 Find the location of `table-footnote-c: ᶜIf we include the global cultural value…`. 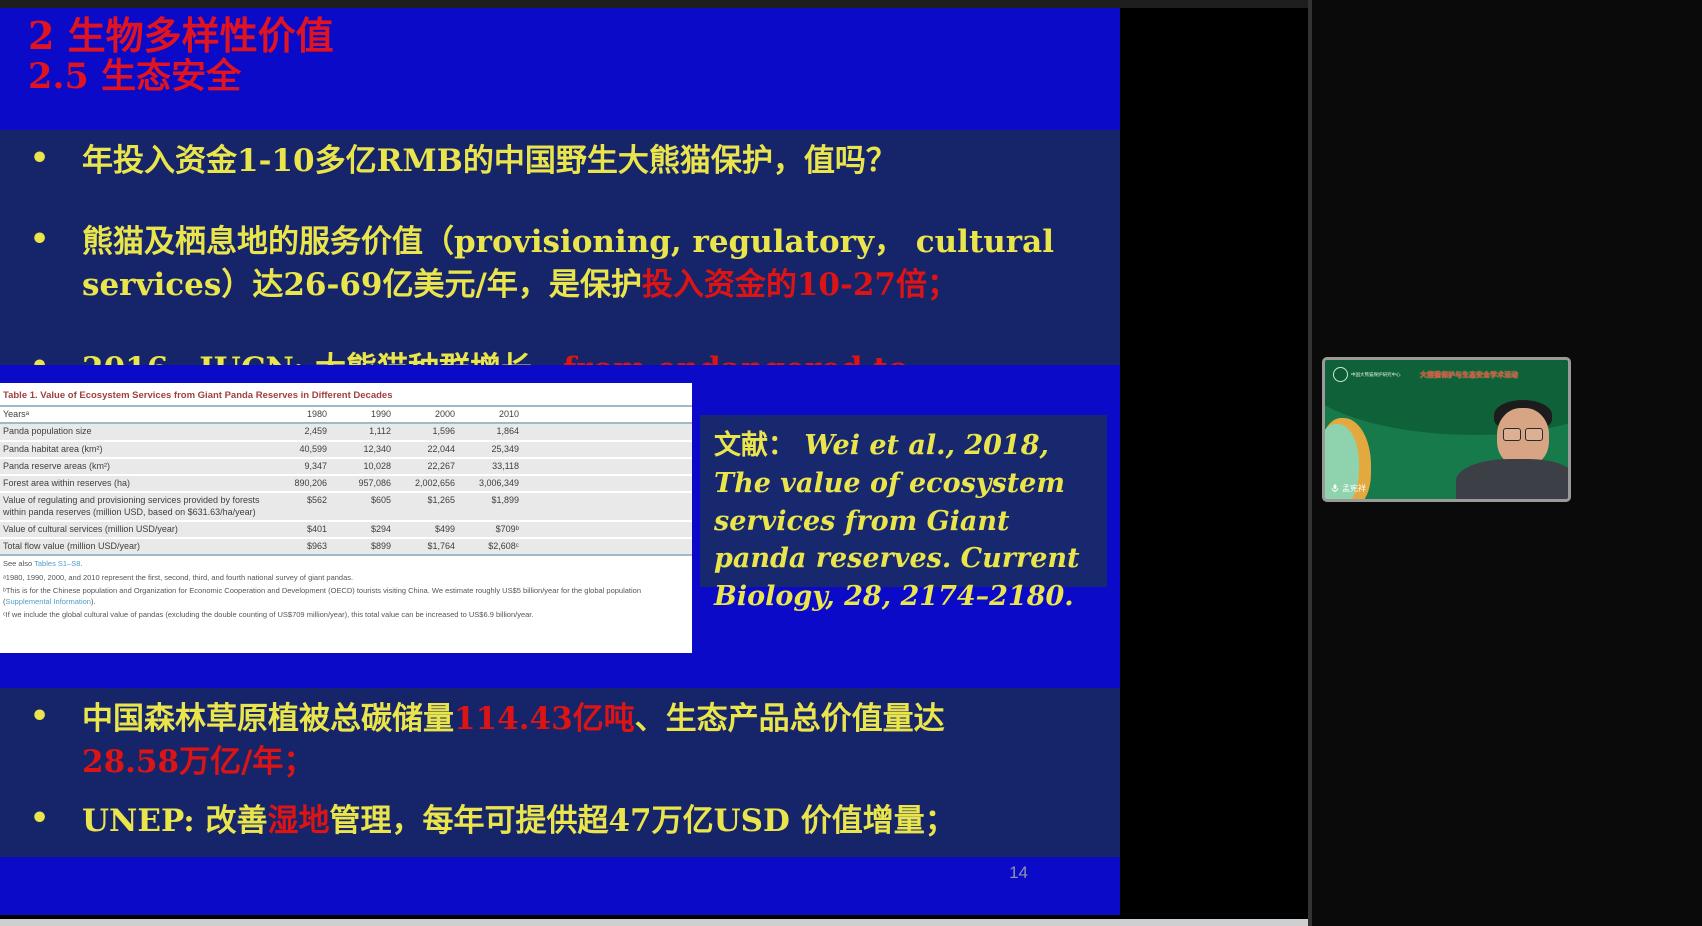

table-footnote-c: ᶜIf we include the global cultural value… is located at coordinates (268, 615).